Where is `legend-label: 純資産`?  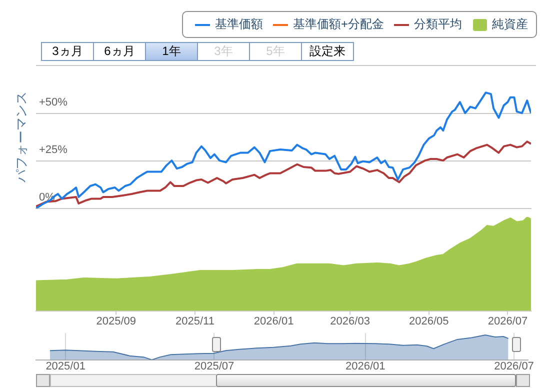
legend-label: 純資産 is located at coordinates (510, 24).